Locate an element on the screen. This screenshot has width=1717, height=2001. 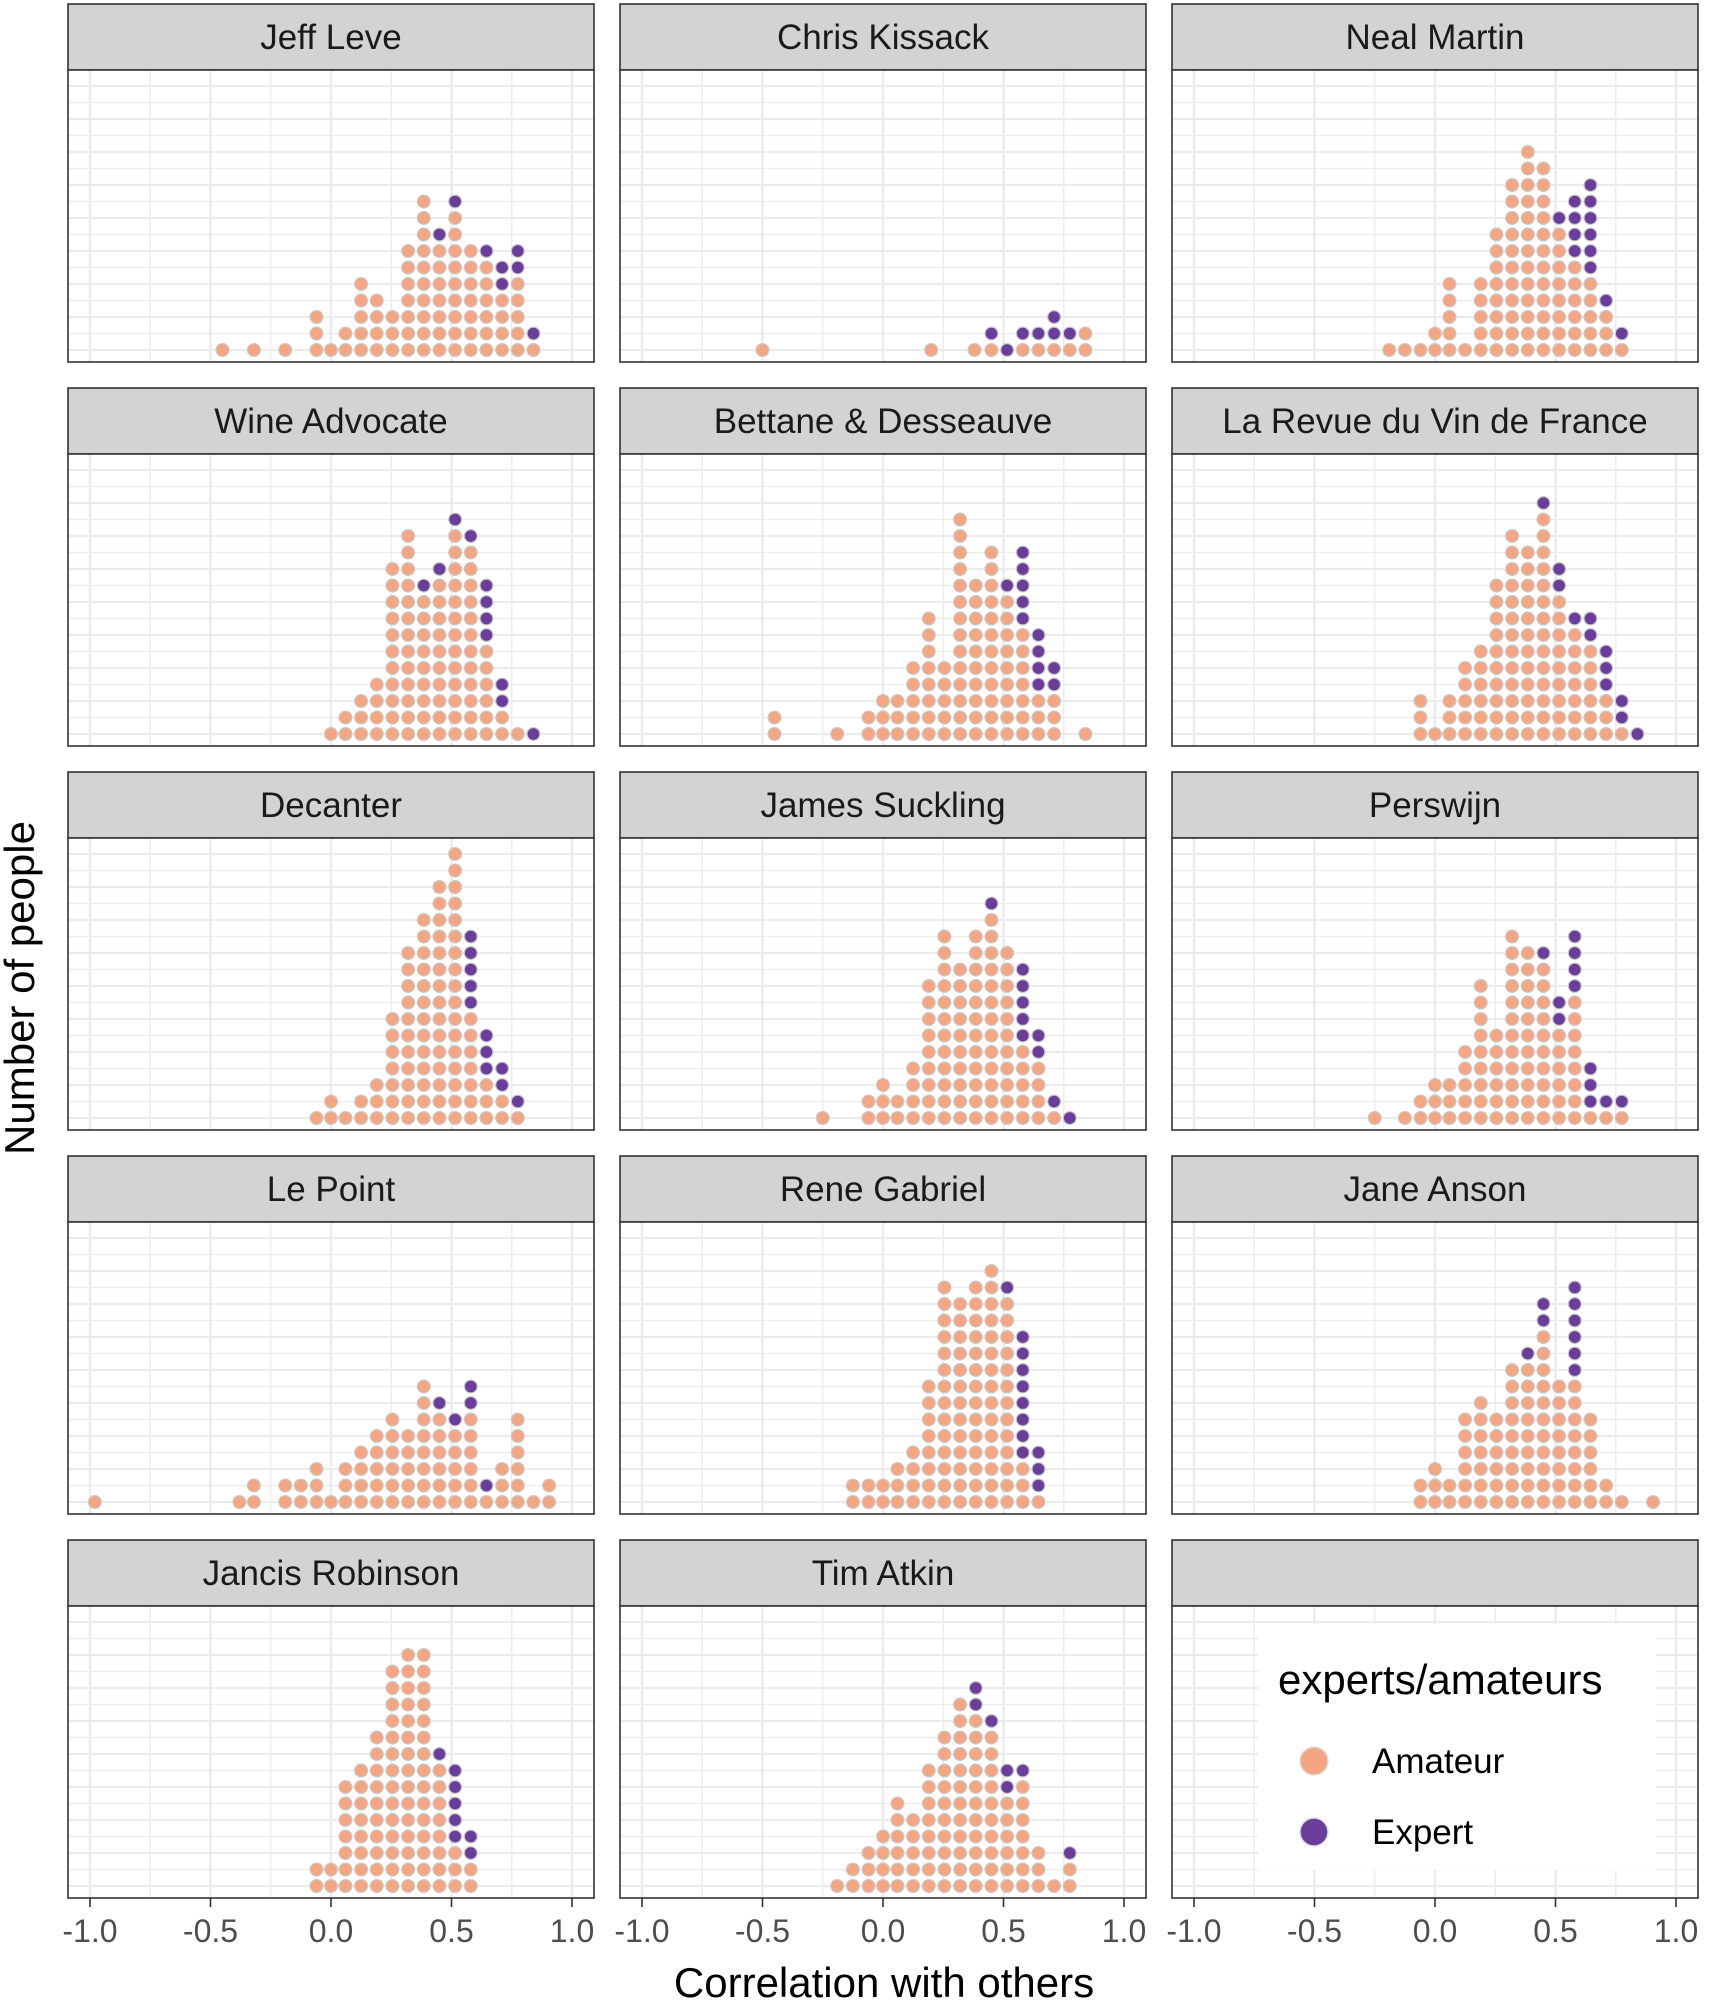
panel-9: Le Point is located at coordinates (331, 1335).